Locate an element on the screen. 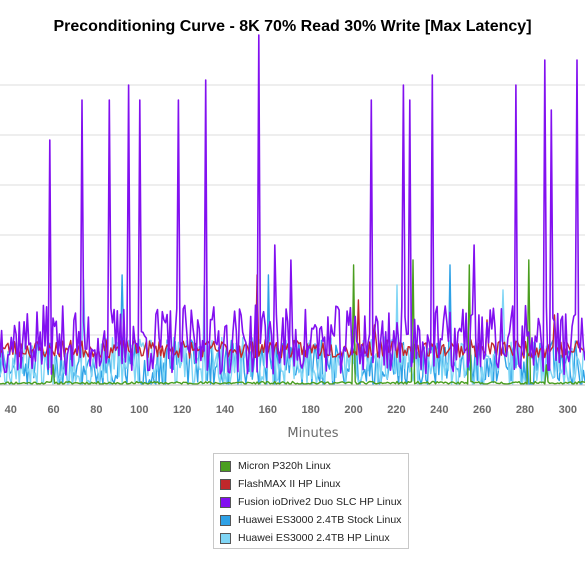  x-tick-label: 200 is located at coordinates (353, 410).